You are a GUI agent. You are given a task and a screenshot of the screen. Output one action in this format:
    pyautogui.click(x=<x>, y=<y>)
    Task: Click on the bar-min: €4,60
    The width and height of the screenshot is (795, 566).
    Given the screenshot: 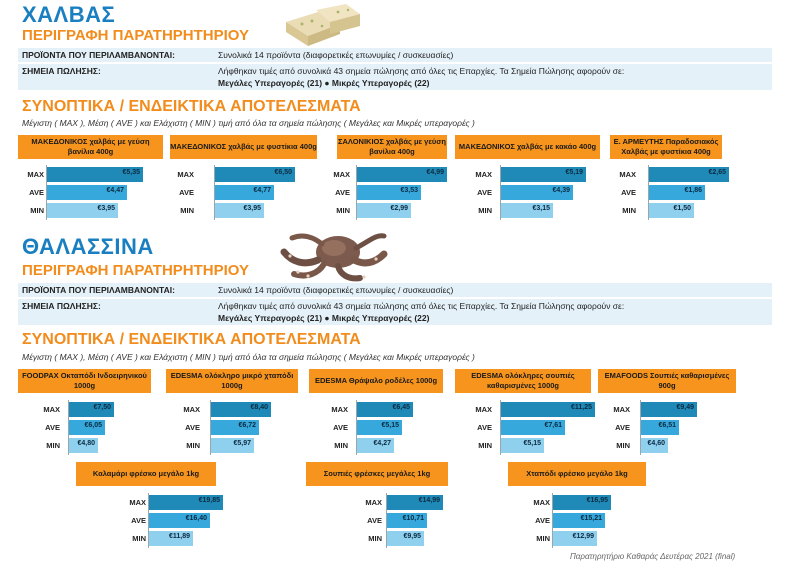 What is the action you would take?
    pyautogui.click(x=654, y=445)
    